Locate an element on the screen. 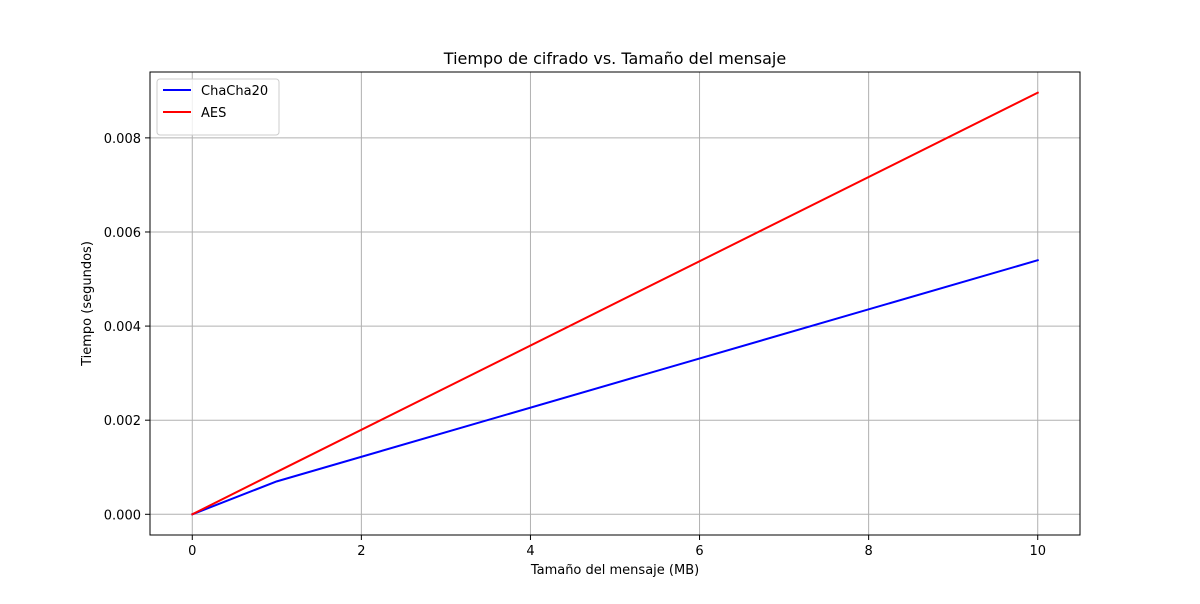 This screenshot has height=604, width=1200. legend-label-aes: AES is located at coordinates (213, 113).